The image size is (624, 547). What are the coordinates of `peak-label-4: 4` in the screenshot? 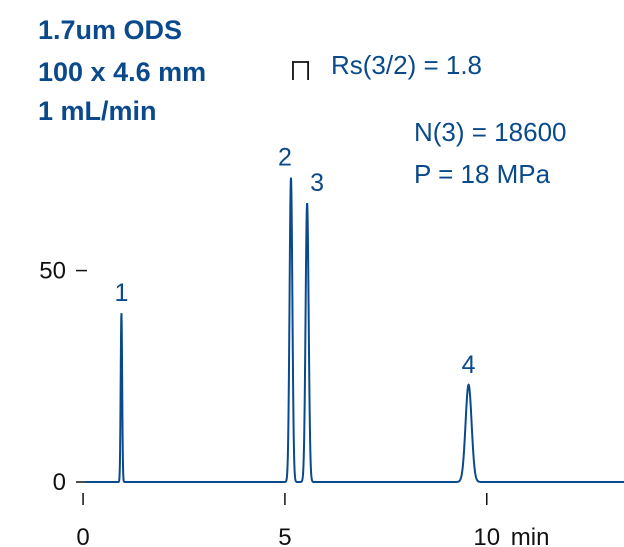 It's located at (469, 365).